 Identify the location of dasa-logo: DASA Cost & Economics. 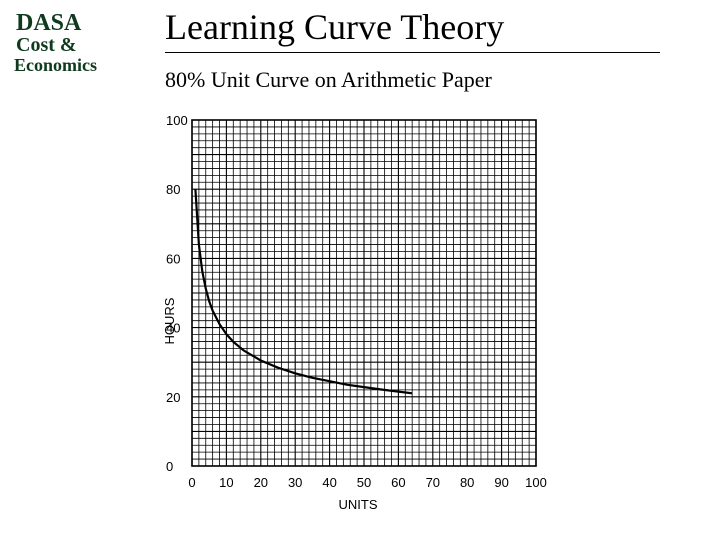
(55, 42).